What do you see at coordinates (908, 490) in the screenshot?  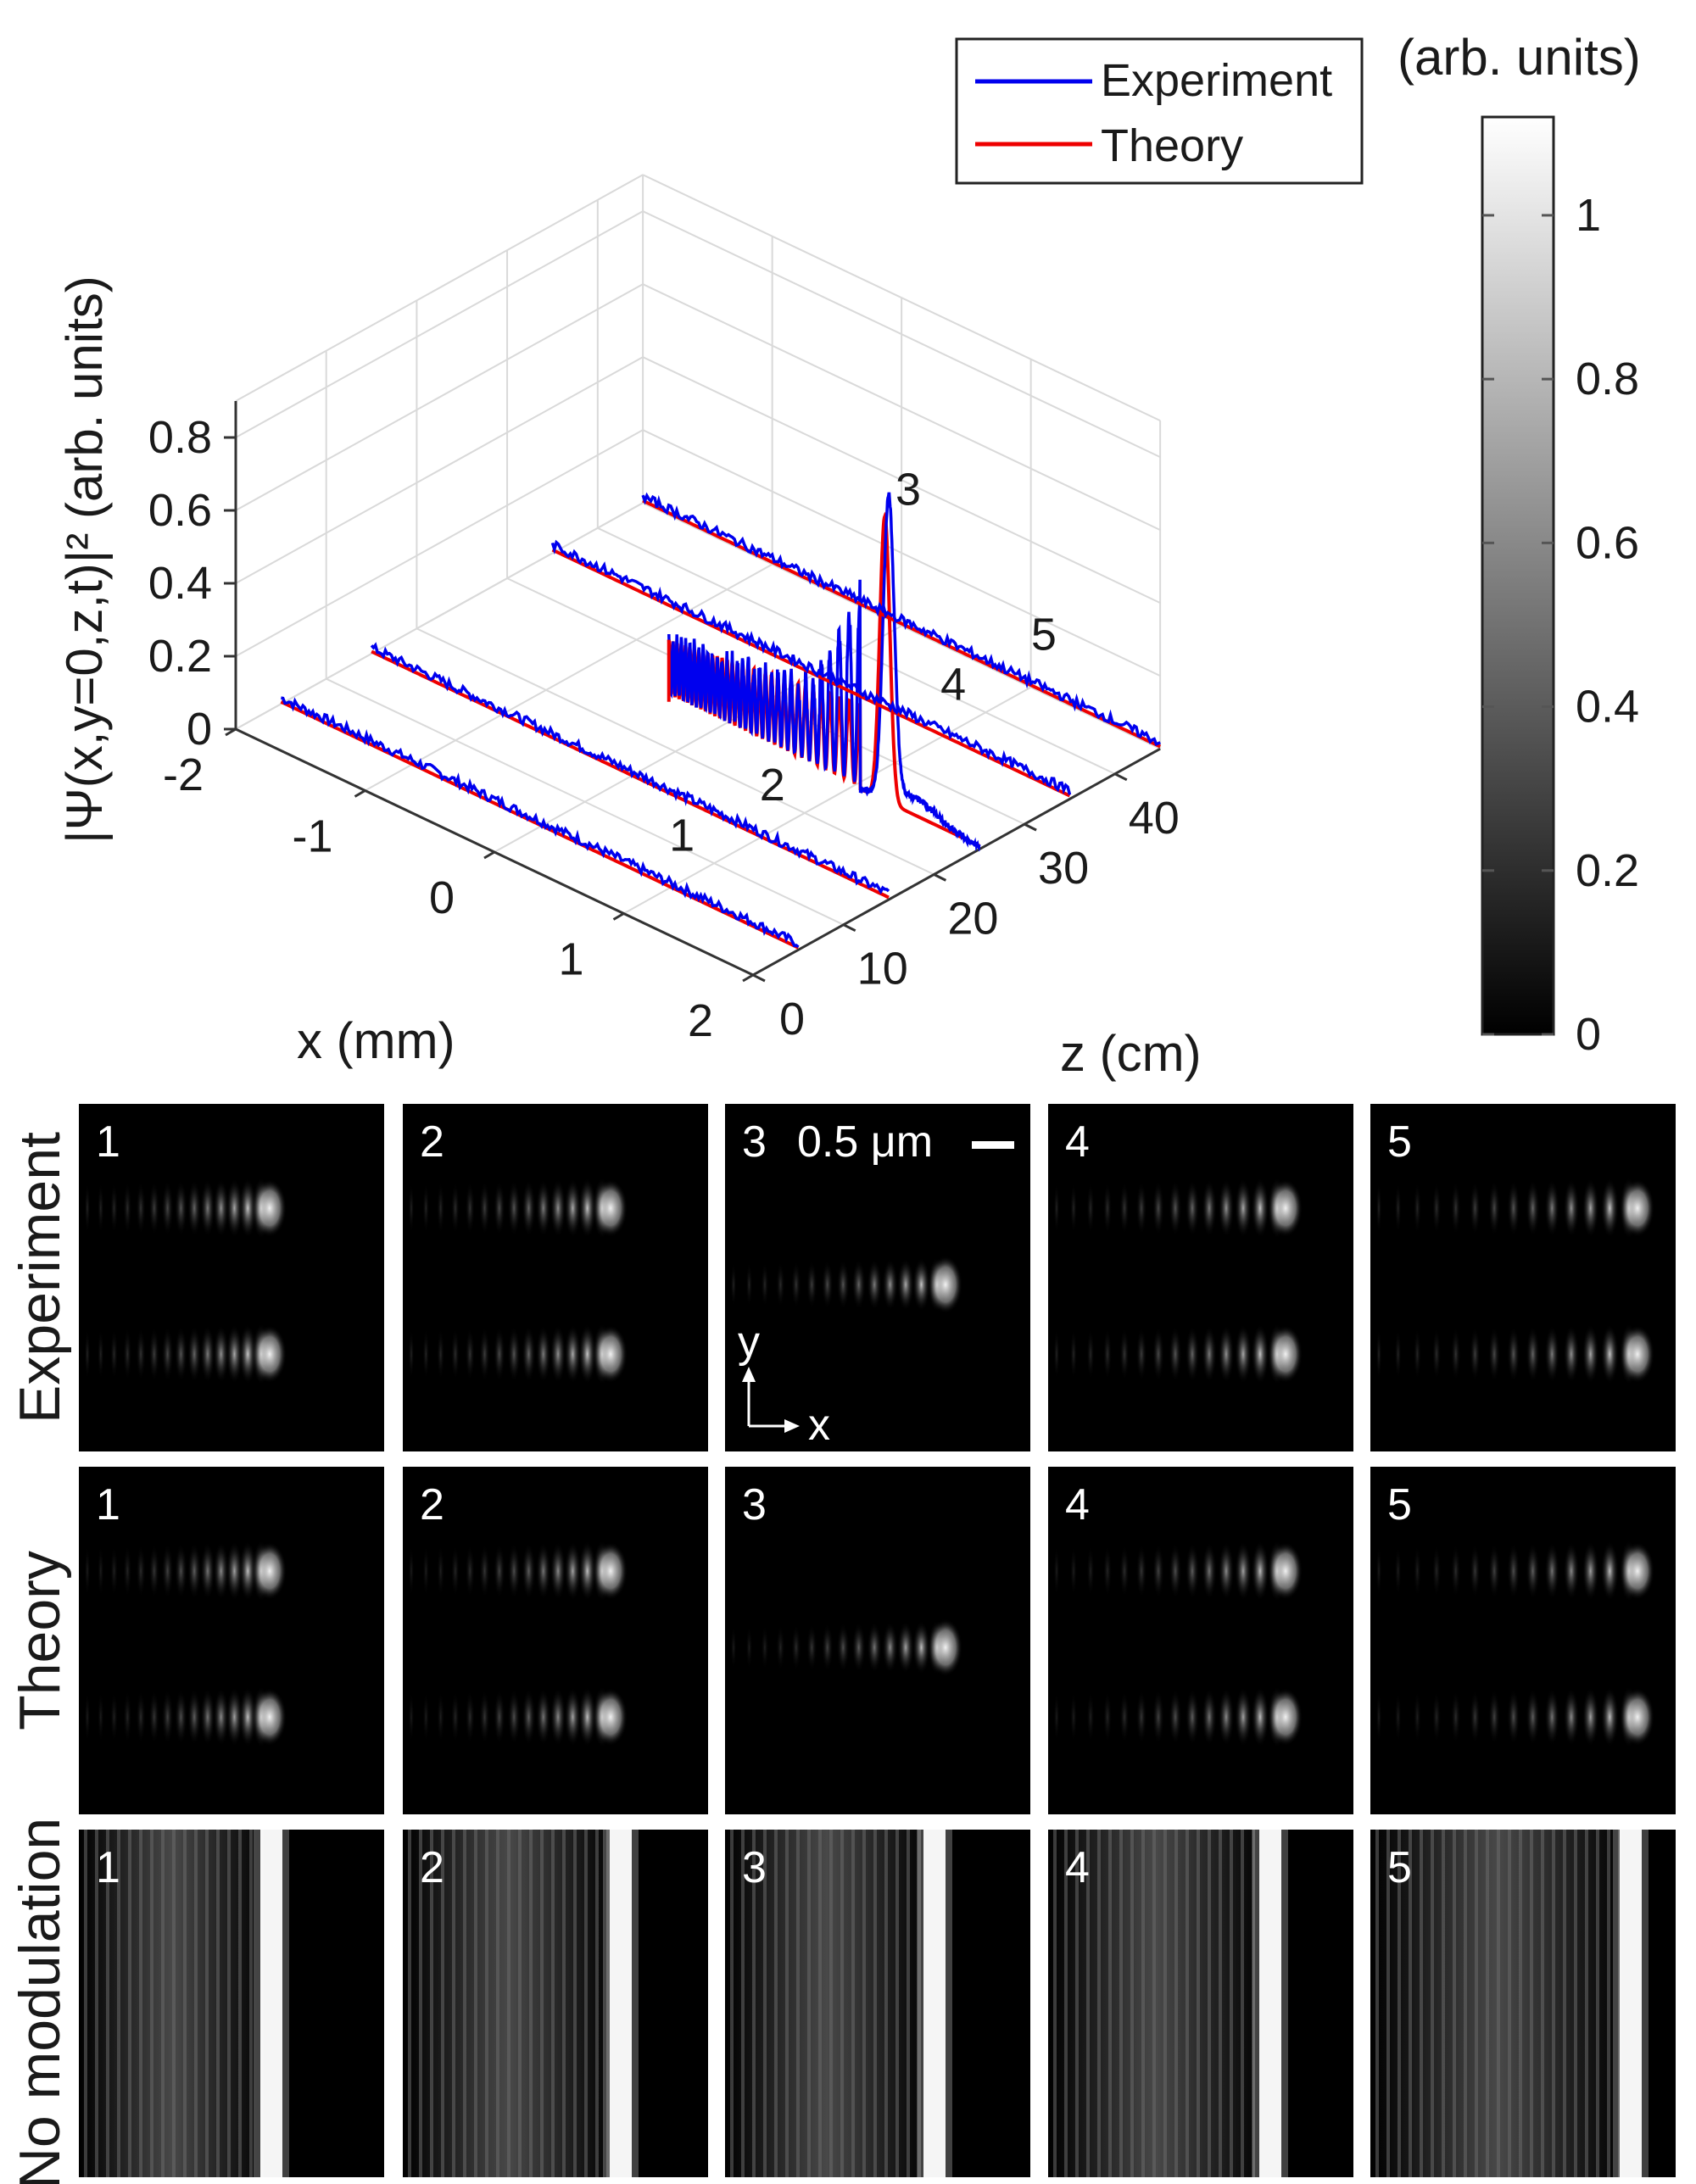 I see `profile-label: 3` at bounding box center [908, 490].